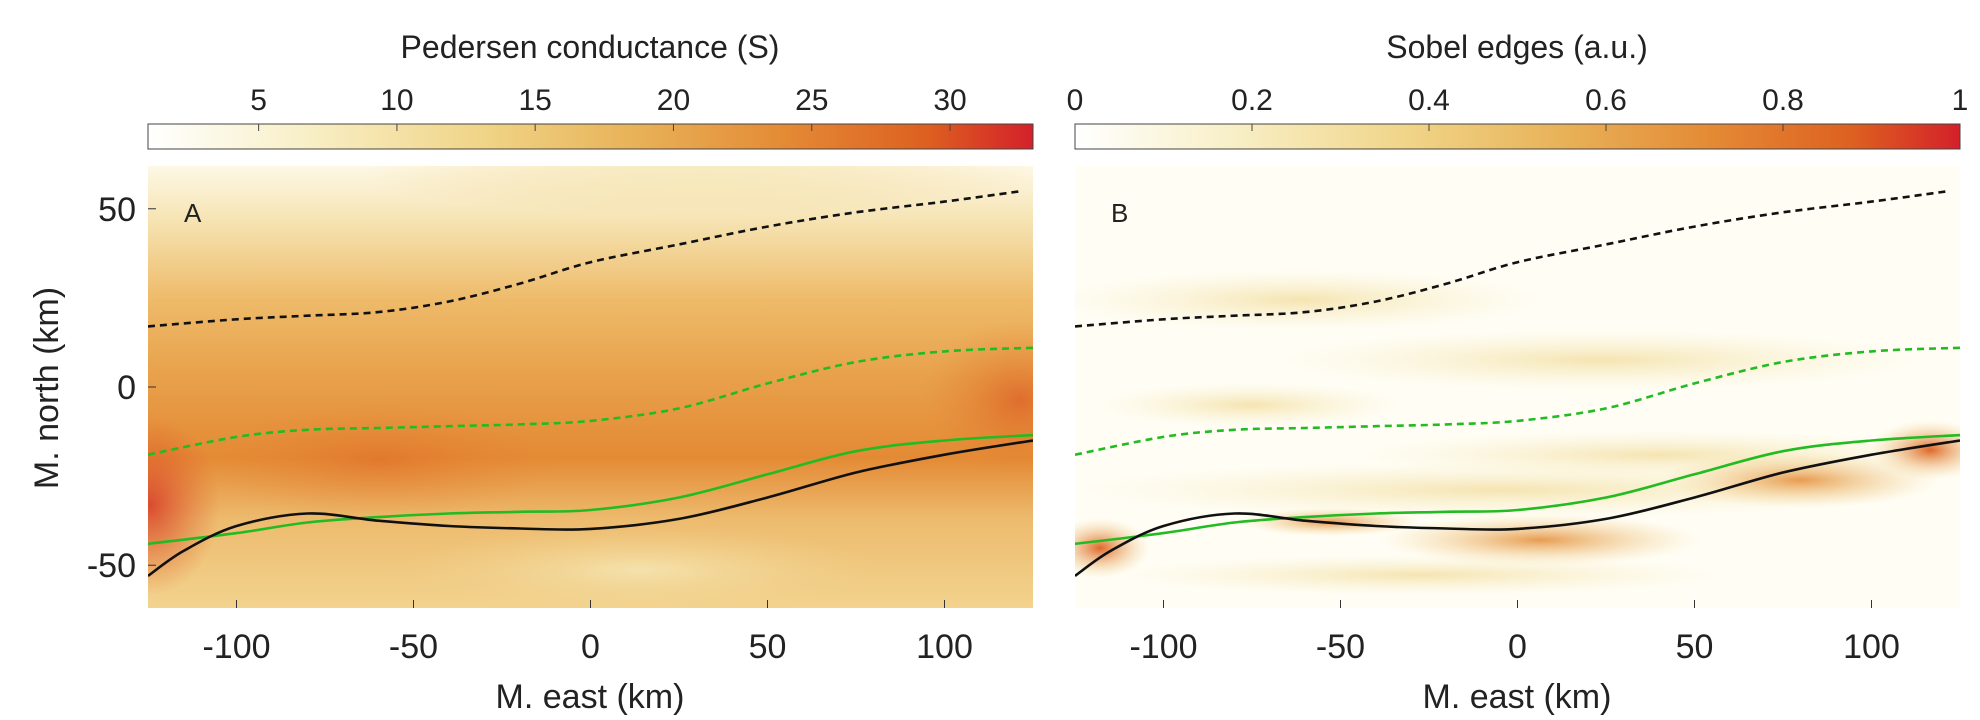  I want to click on colorbar-a-title: Pedersen conductance (S), so click(590, 47).